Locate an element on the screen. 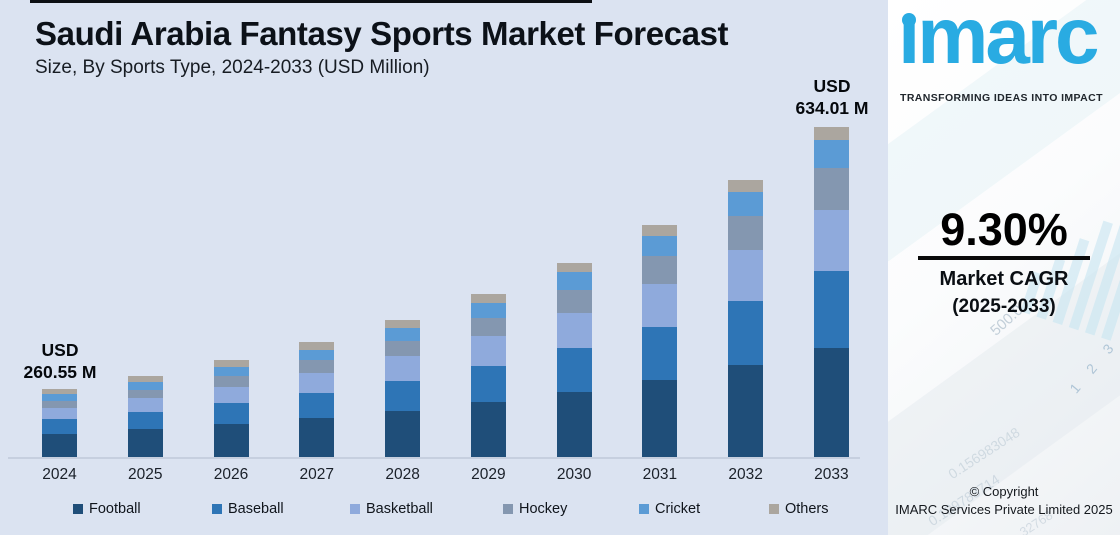 The height and width of the screenshot is (535, 1120). legend-swatch-football is located at coordinates (78, 509).